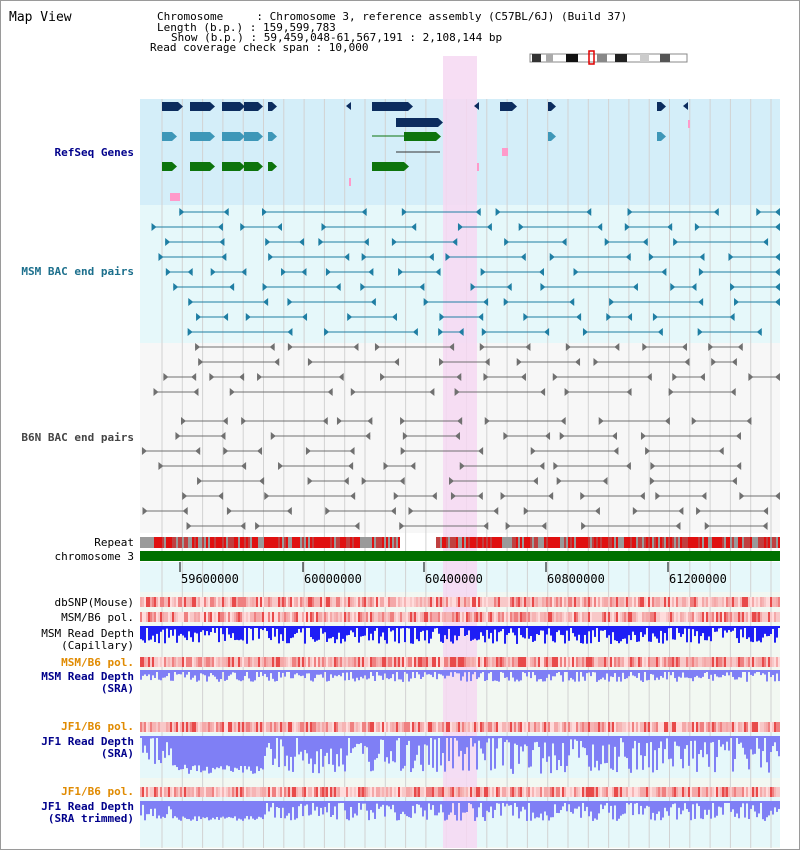 This screenshot has width=800, height=850. Describe the element at coordinates (97, 791) in the screenshot. I see `track-label-jf1-b6-pol-2: JF1/B6 pol.` at that location.